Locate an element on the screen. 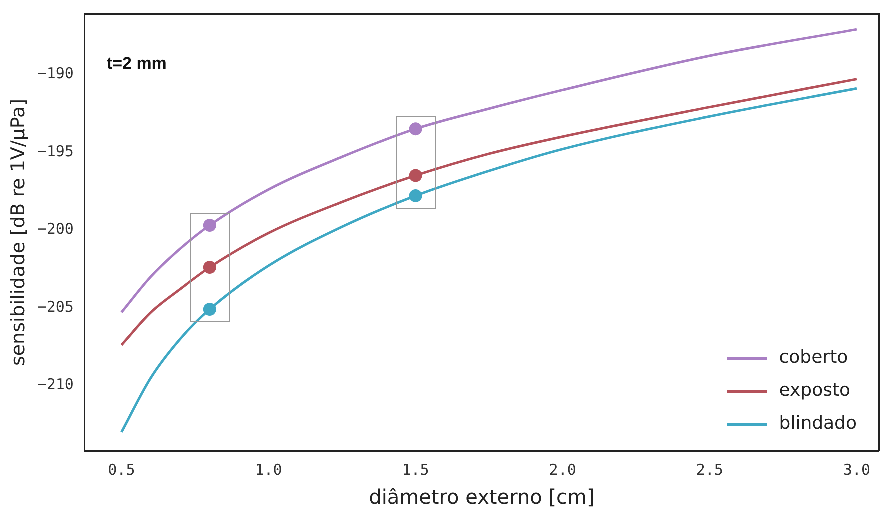 The width and height of the screenshot is (886, 519). y-tick-label: −195 is located at coordinates (56, 151).